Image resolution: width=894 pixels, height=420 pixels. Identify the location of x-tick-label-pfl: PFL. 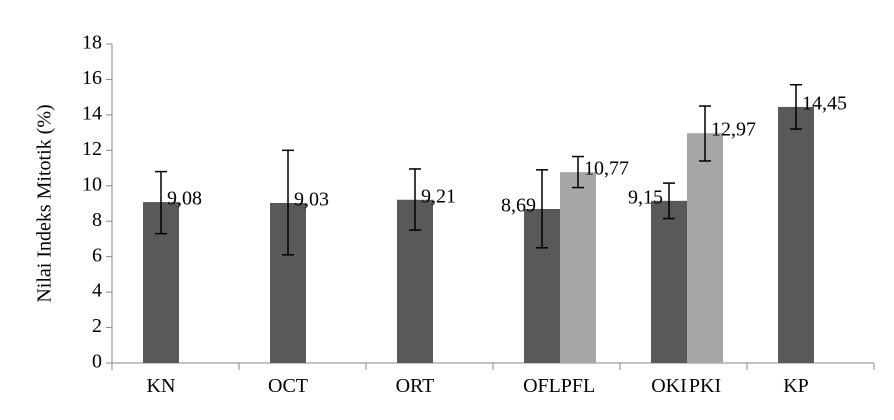
(578, 386).